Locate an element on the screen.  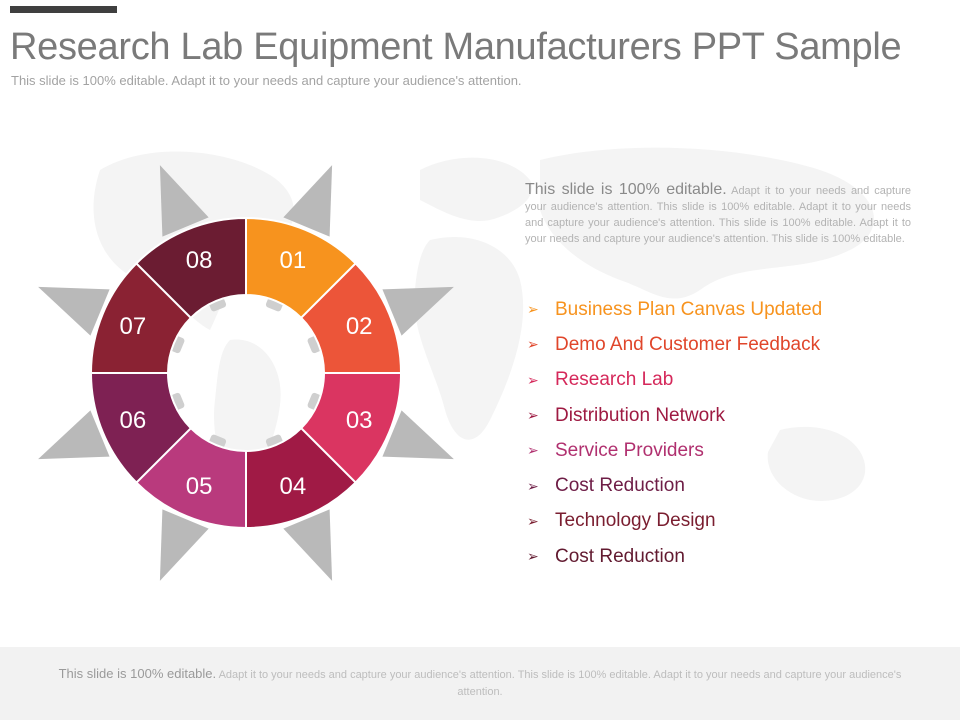
bullet-item: ➢ Research Lab is located at coordinates (674, 380).